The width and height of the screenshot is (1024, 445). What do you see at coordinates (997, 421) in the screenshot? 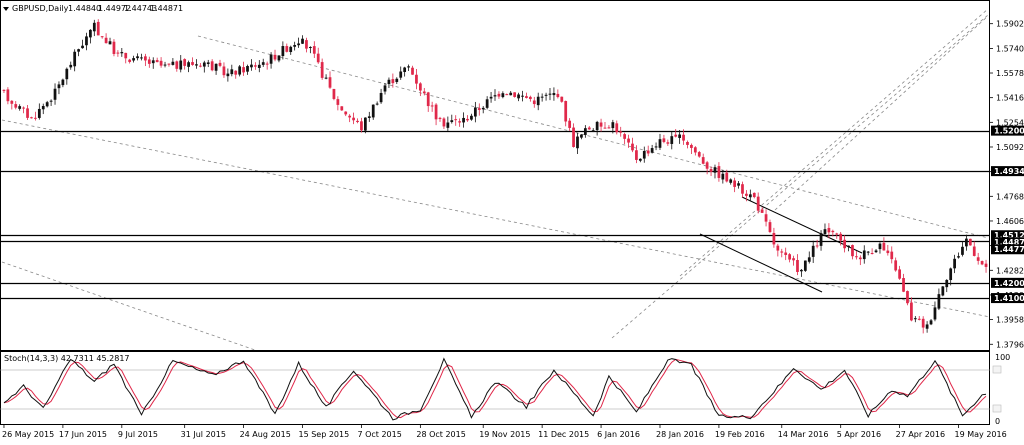
I see `stoch-axis-label: 0` at bounding box center [997, 421].